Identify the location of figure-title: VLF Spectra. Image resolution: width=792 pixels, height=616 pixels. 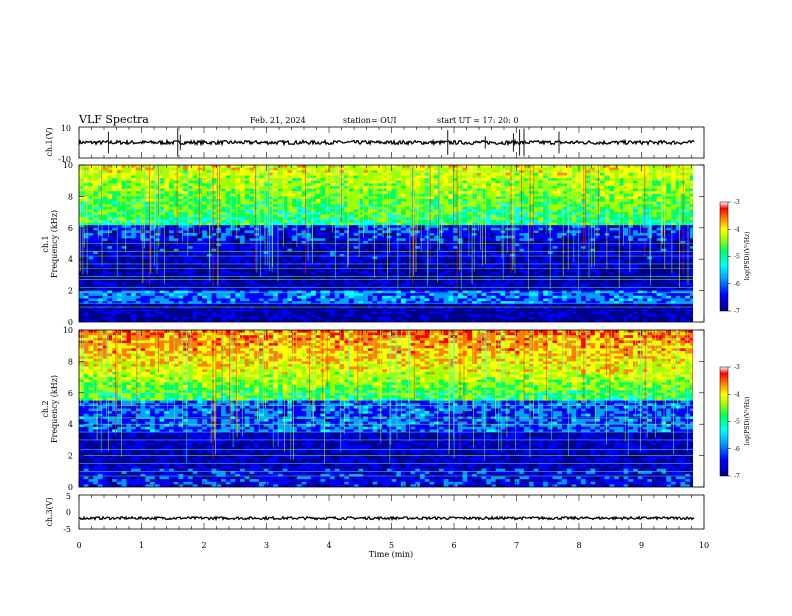
(113, 119).